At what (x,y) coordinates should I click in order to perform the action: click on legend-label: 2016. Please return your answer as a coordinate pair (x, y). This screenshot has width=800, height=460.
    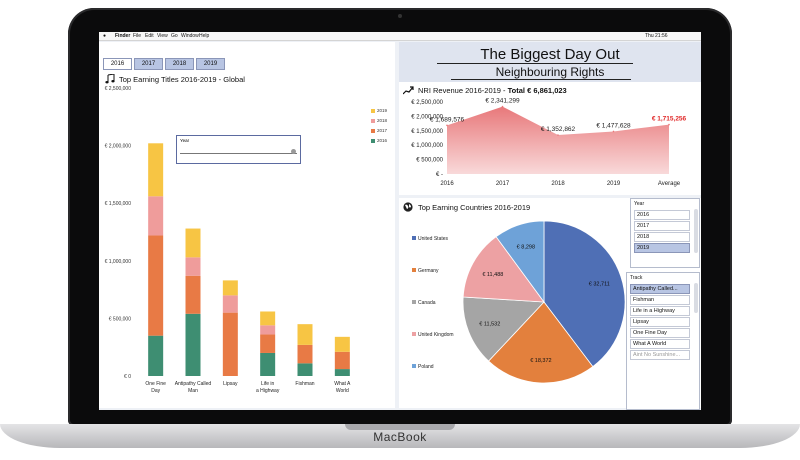
    Looking at the image, I should click on (382, 140).